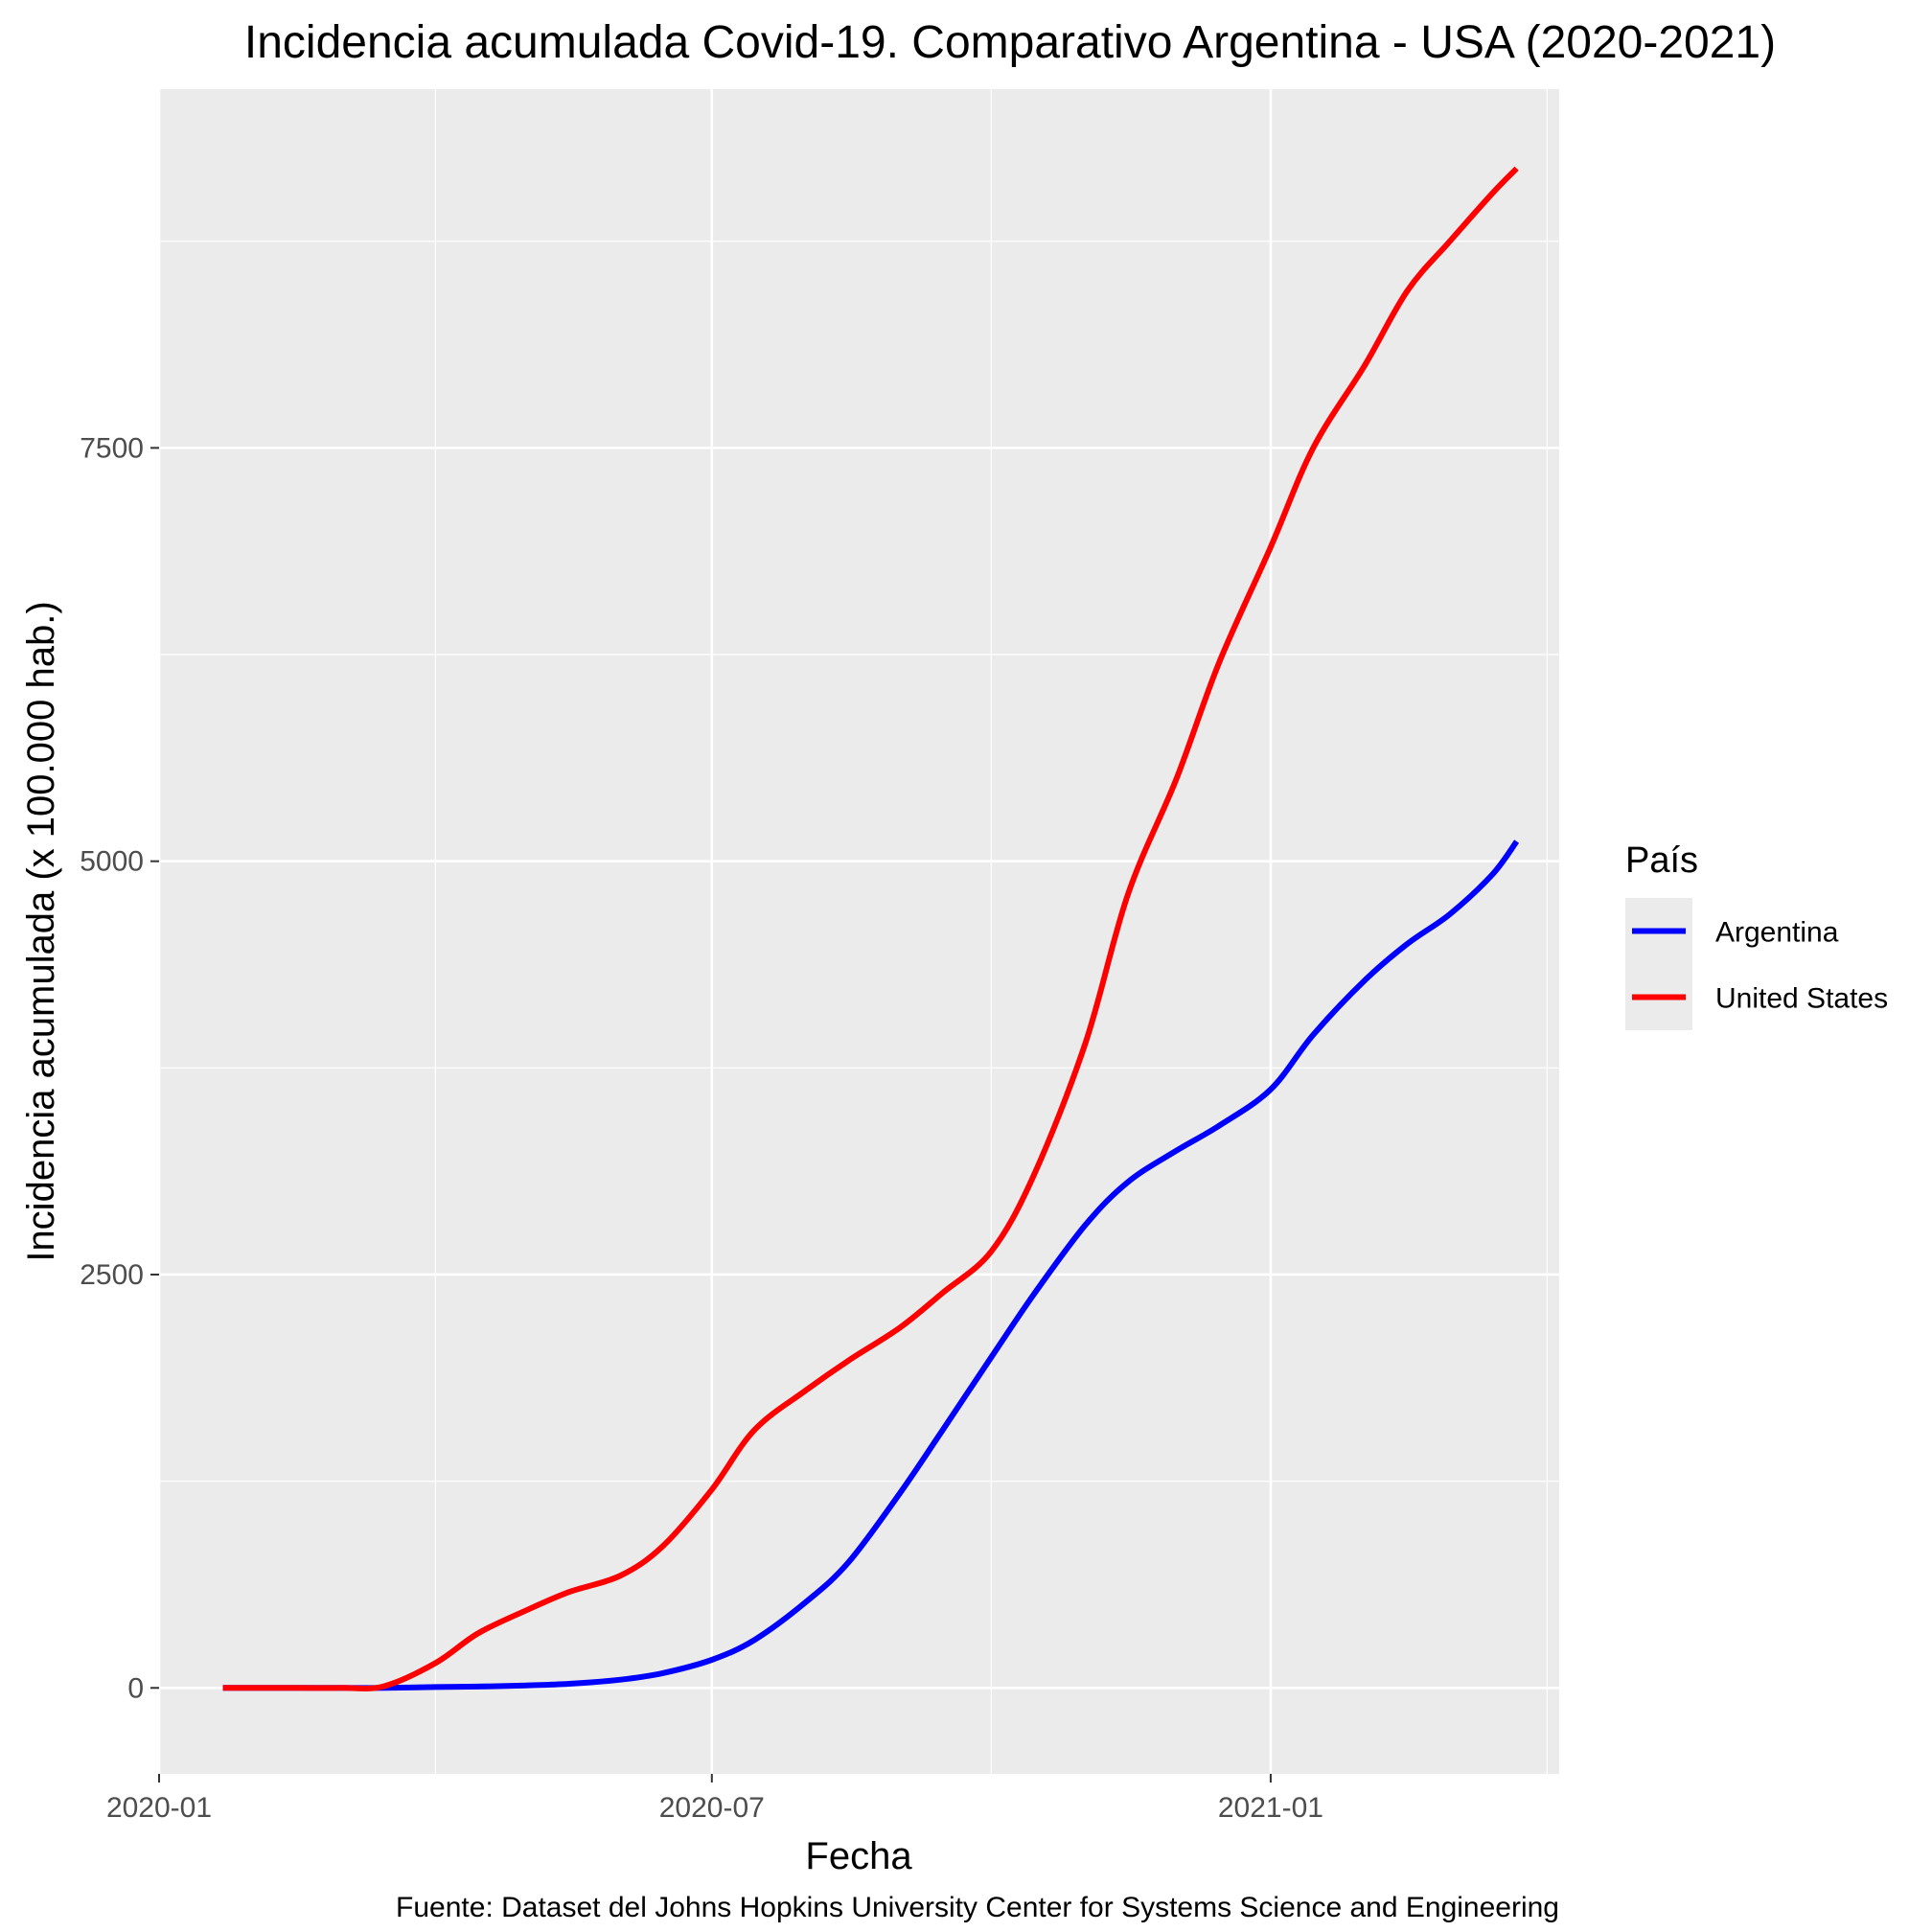 The image size is (1932, 1932). I want to click on y-tick-label: 0, so click(135, 1688).